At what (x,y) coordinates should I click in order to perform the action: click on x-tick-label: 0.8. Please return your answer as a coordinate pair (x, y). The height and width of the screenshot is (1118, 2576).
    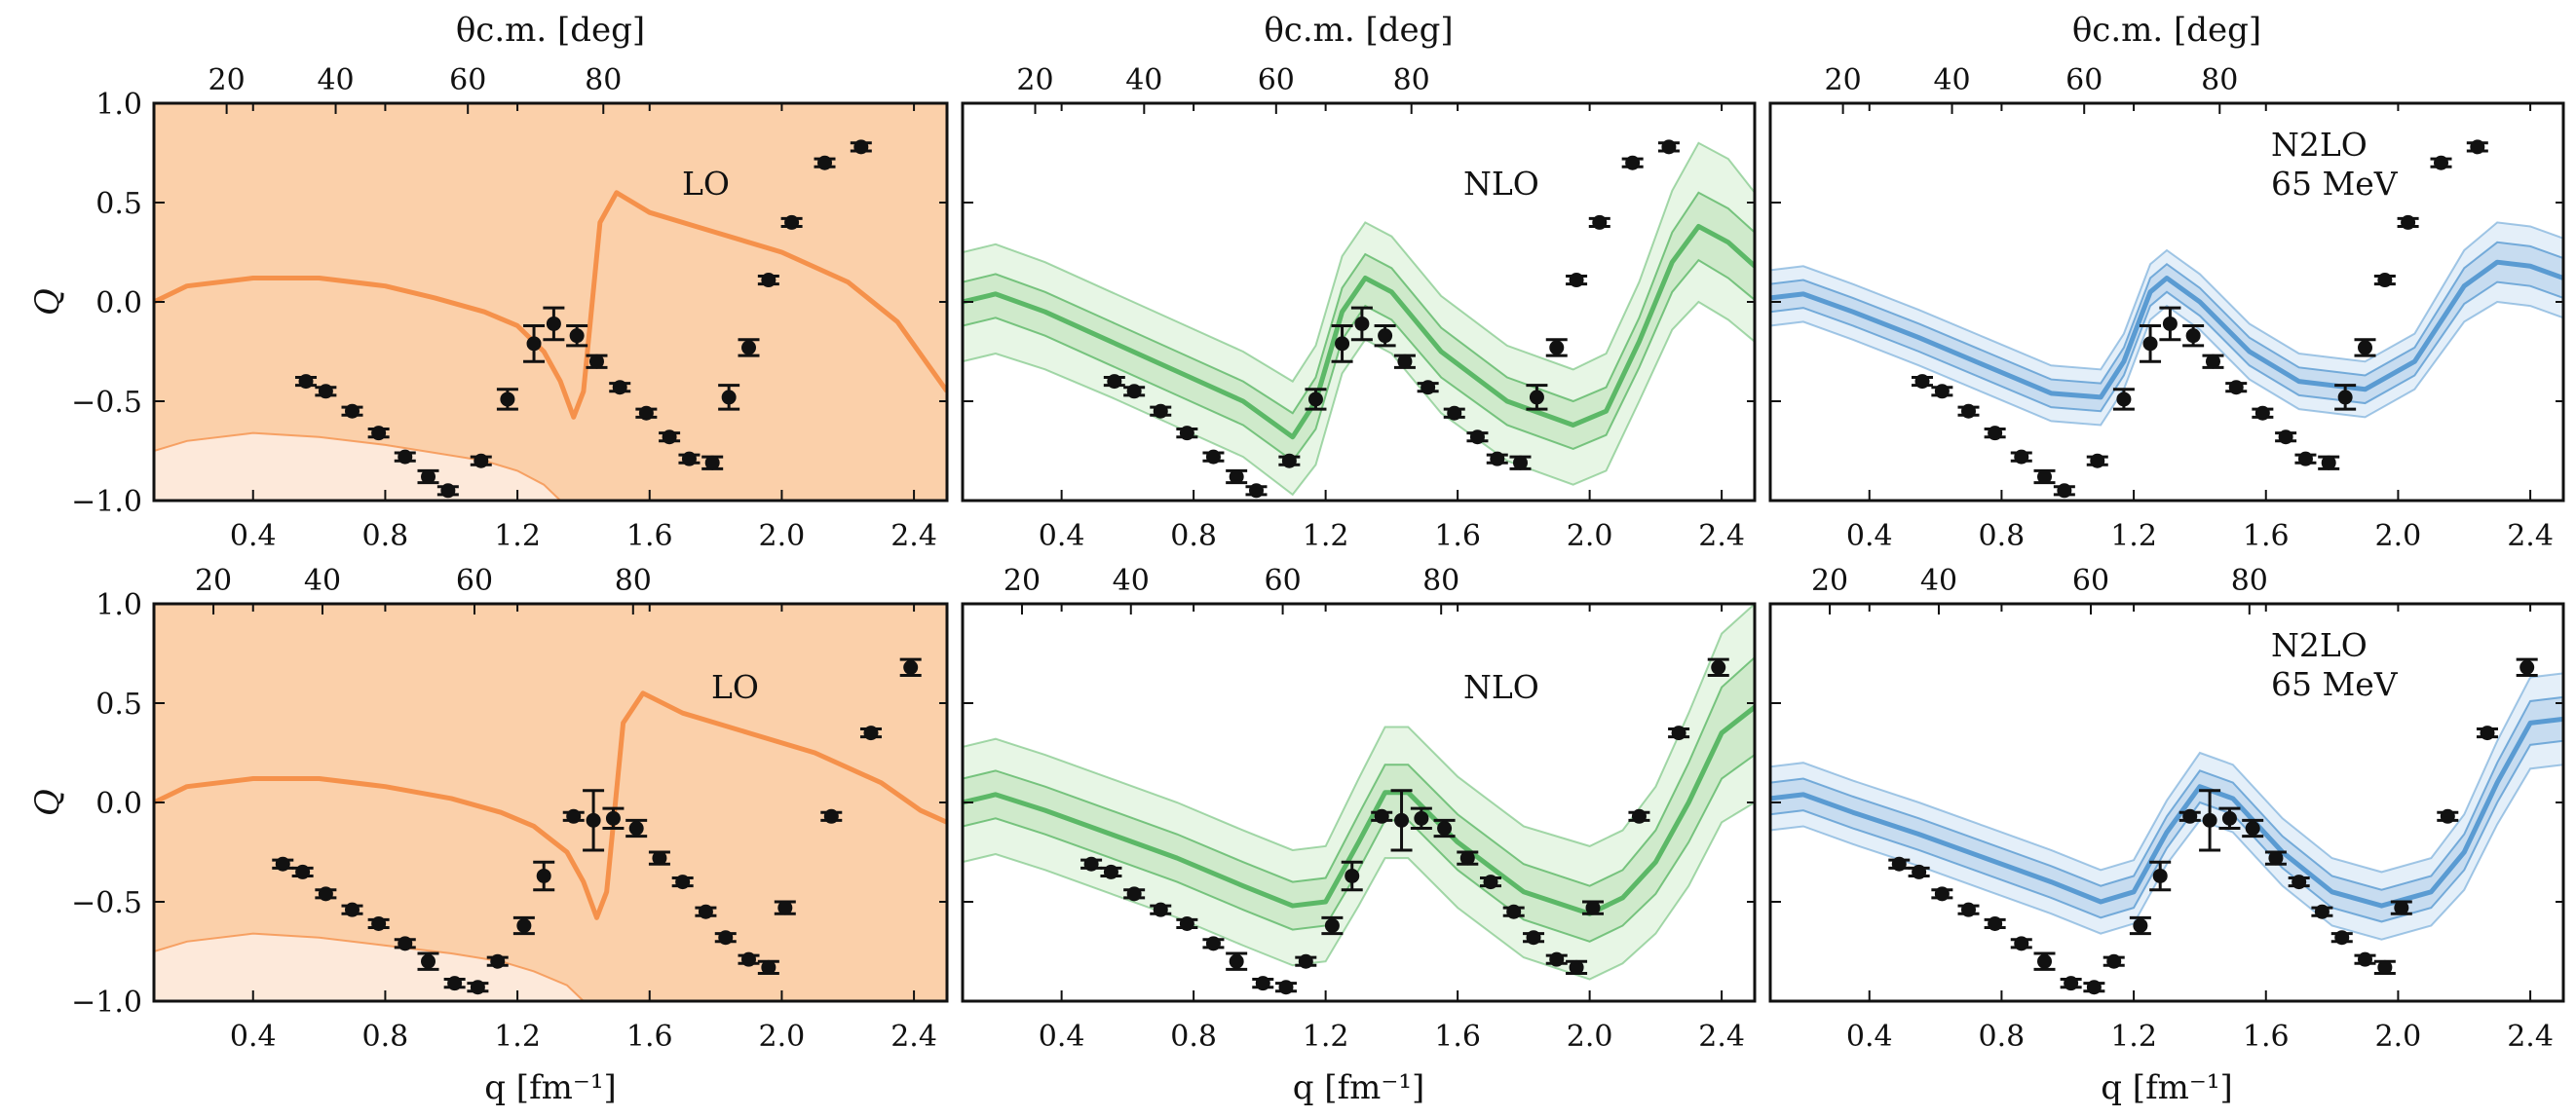
    Looking at the image, I should click on (2003, 536).